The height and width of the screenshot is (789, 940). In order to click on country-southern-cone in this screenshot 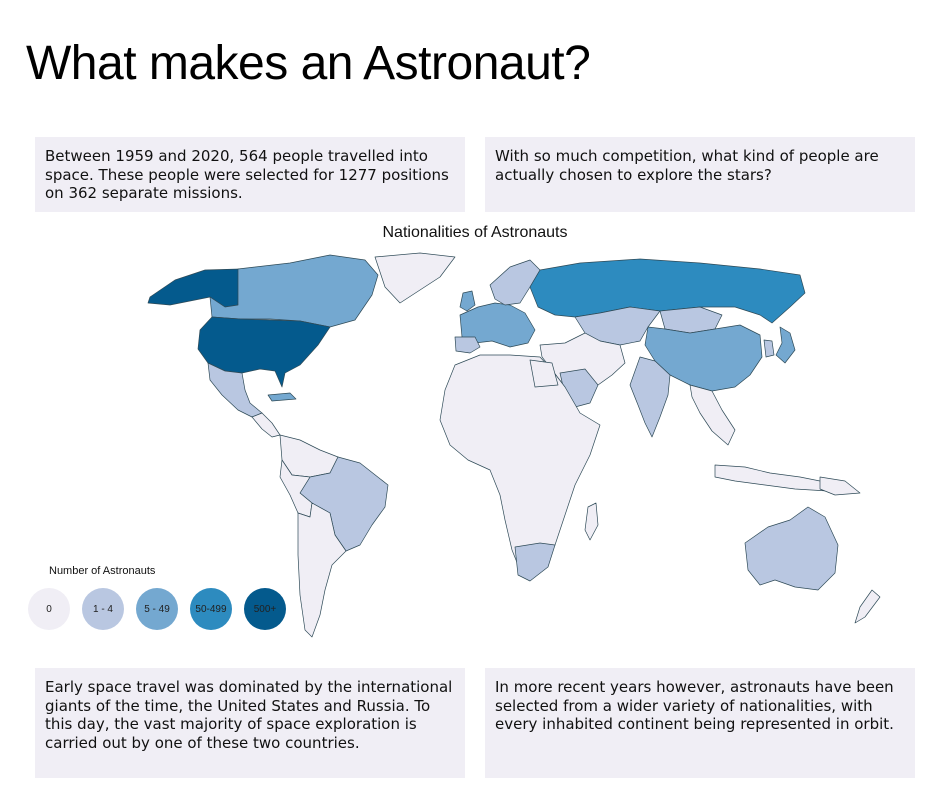, I will do `click(322, 570)`.